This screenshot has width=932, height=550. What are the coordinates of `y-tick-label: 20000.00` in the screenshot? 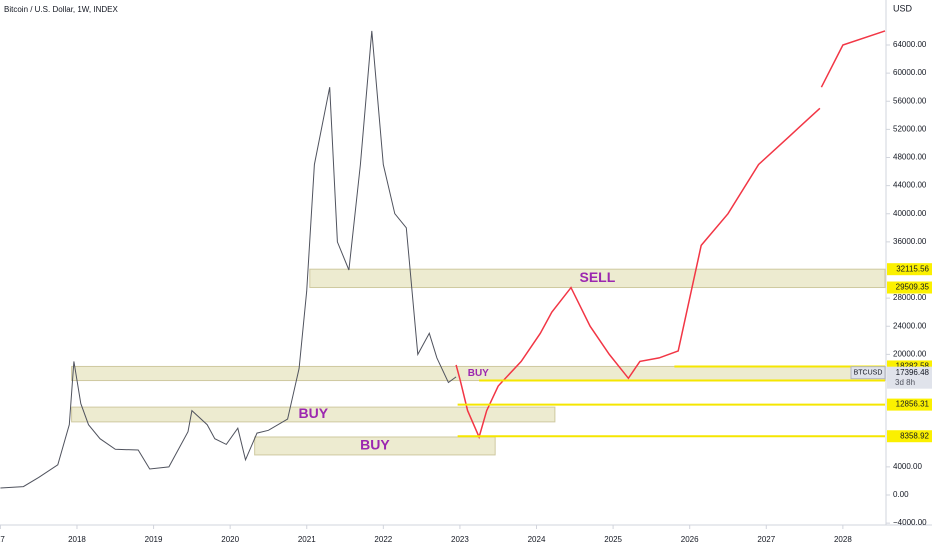 It's located at (910, 353).